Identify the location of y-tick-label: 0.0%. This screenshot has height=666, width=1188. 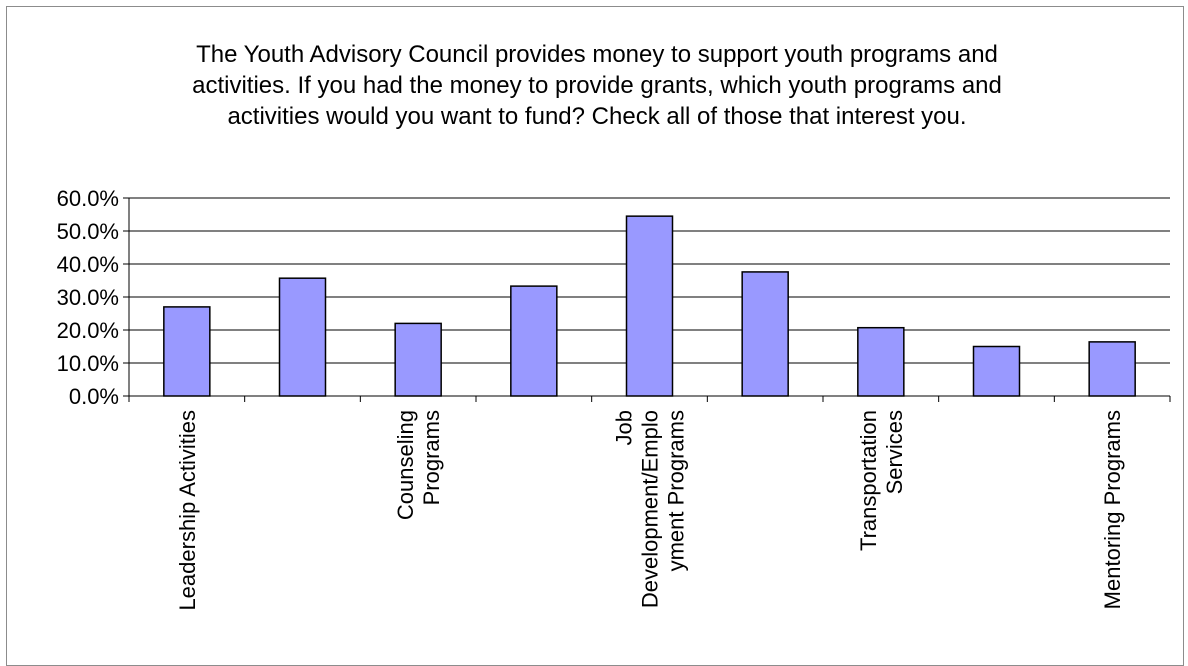
(94, 396).